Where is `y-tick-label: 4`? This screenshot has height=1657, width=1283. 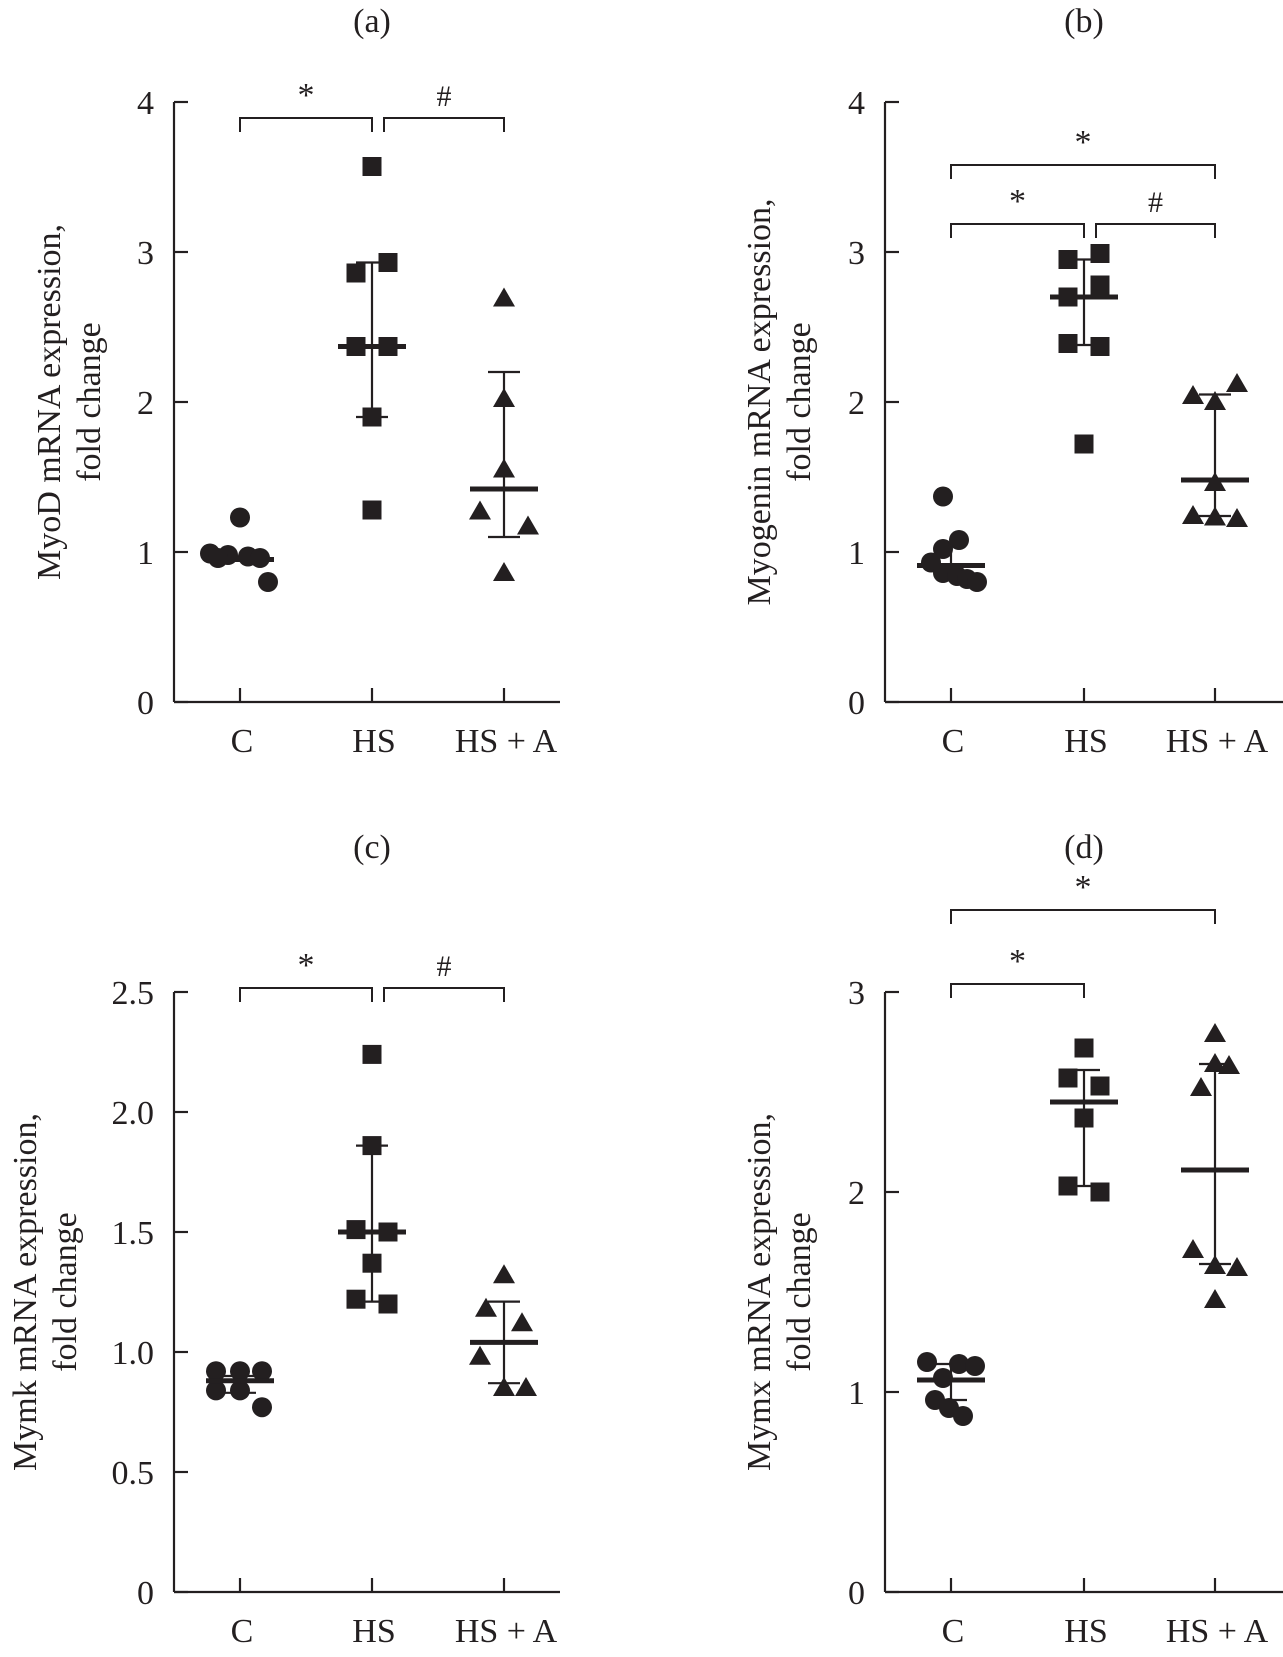
y-tick-label: 4 is located at coordinates (145, 103).